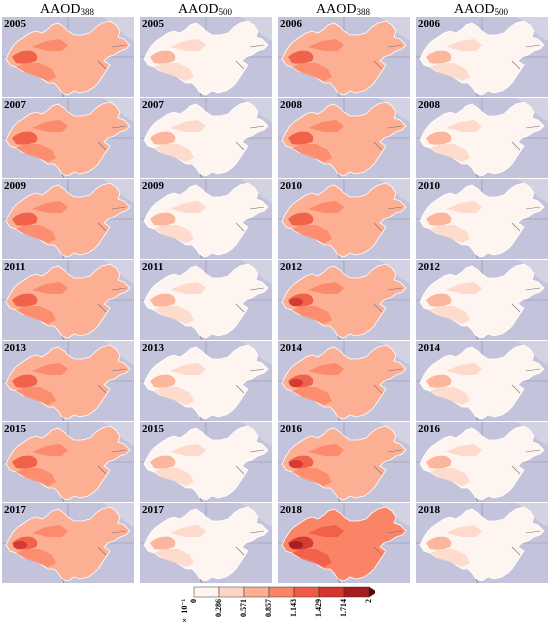 Image resolution: width=550 pixels, height=632 pixels. Describe the element at coordinates (15, 186) in the screenshot. I see `year-label: 2009` at that location.